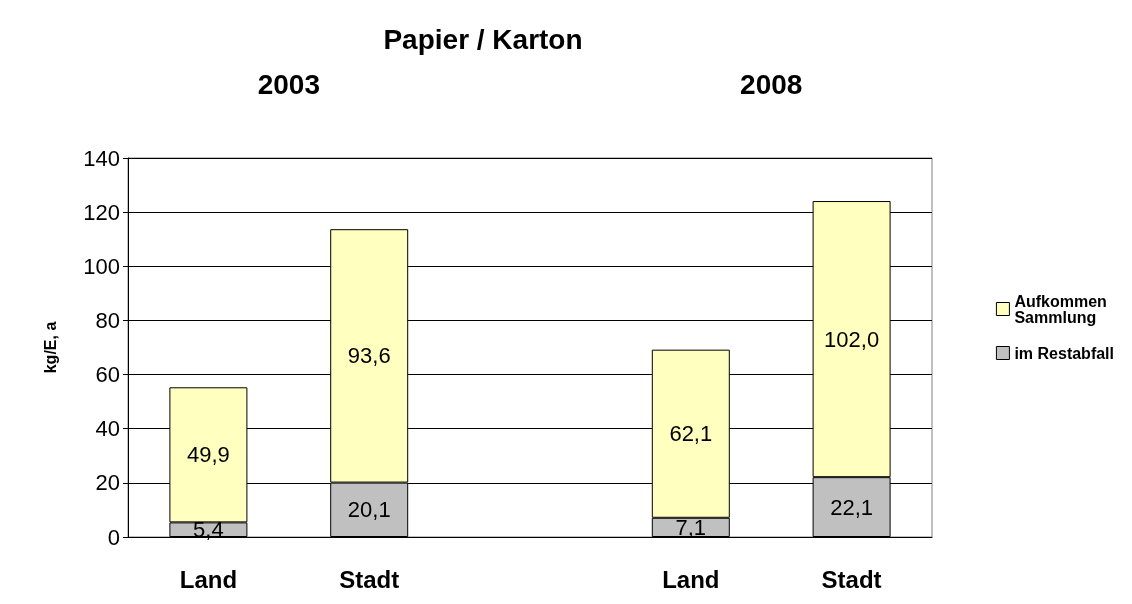 This screenshot has height=604, width=1132. What do you see at coordinates (691, 434) in the screenshot?
I see `data-label: 62,1` at bounding box center [691, 434].